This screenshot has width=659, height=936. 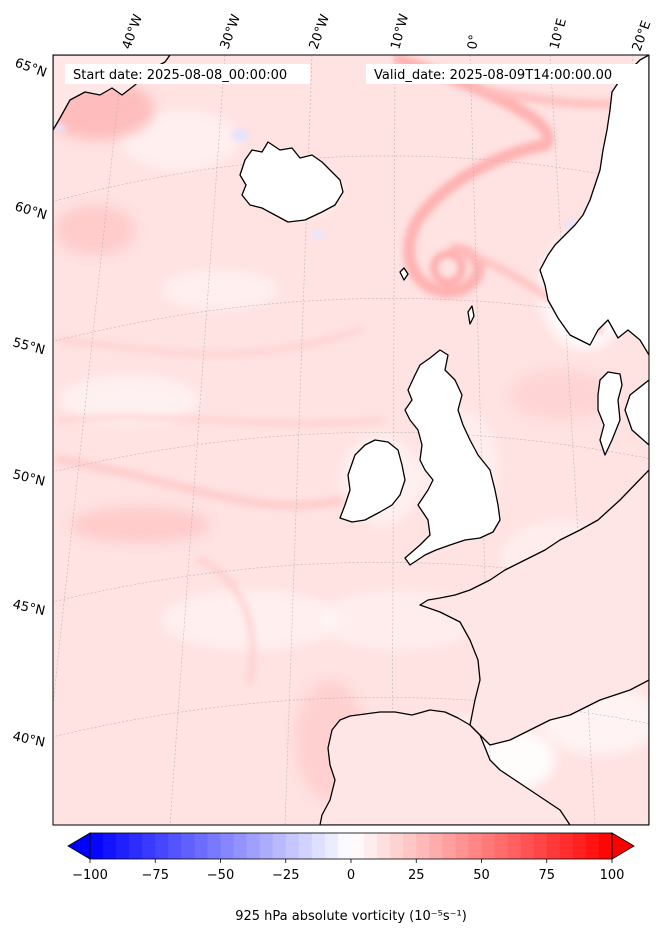 What do you see at coordinates (558, 34) in the screenshot?
I see `lon-label-10e: 10°E` at bounding box center [558, 34].